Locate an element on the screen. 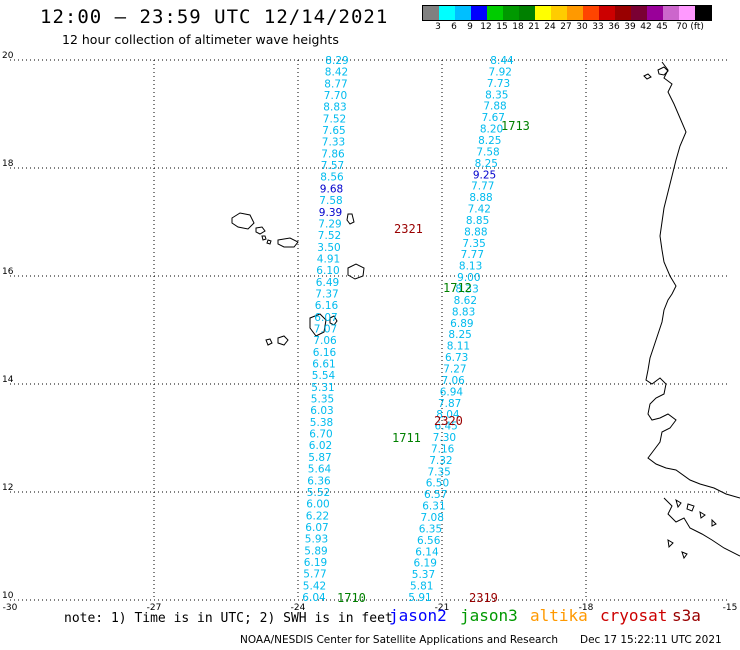 The image size is (740, 650). color-scale-label: 39 is located at coordinates (630, 27).